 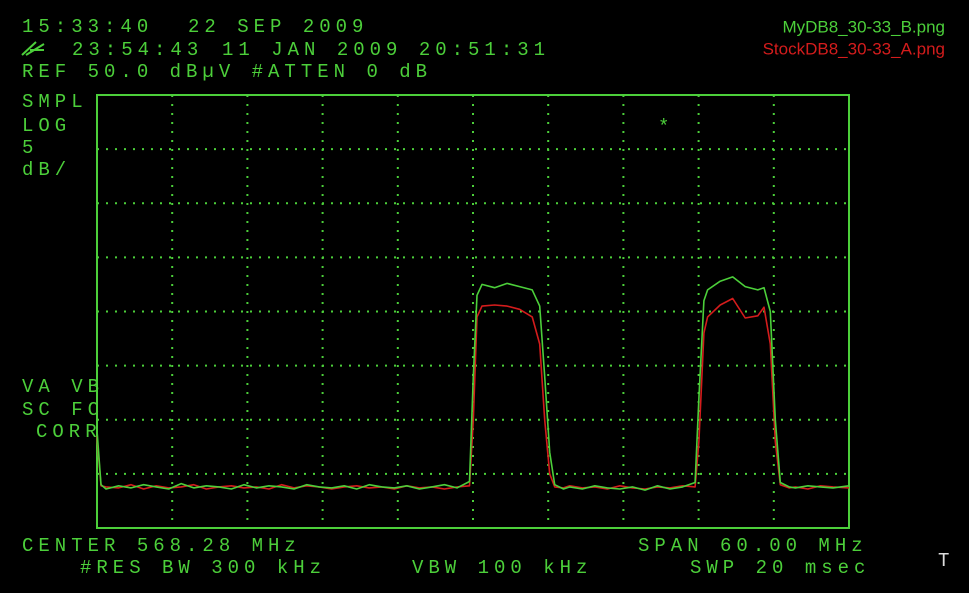 I want to click on reference-icon, so click(x=33, y=48).